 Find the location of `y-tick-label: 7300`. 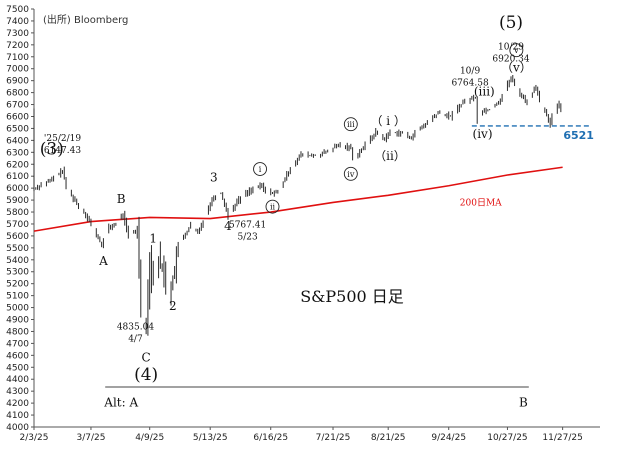

y-tick-label: 7300 is located at coordinates (17, 34).